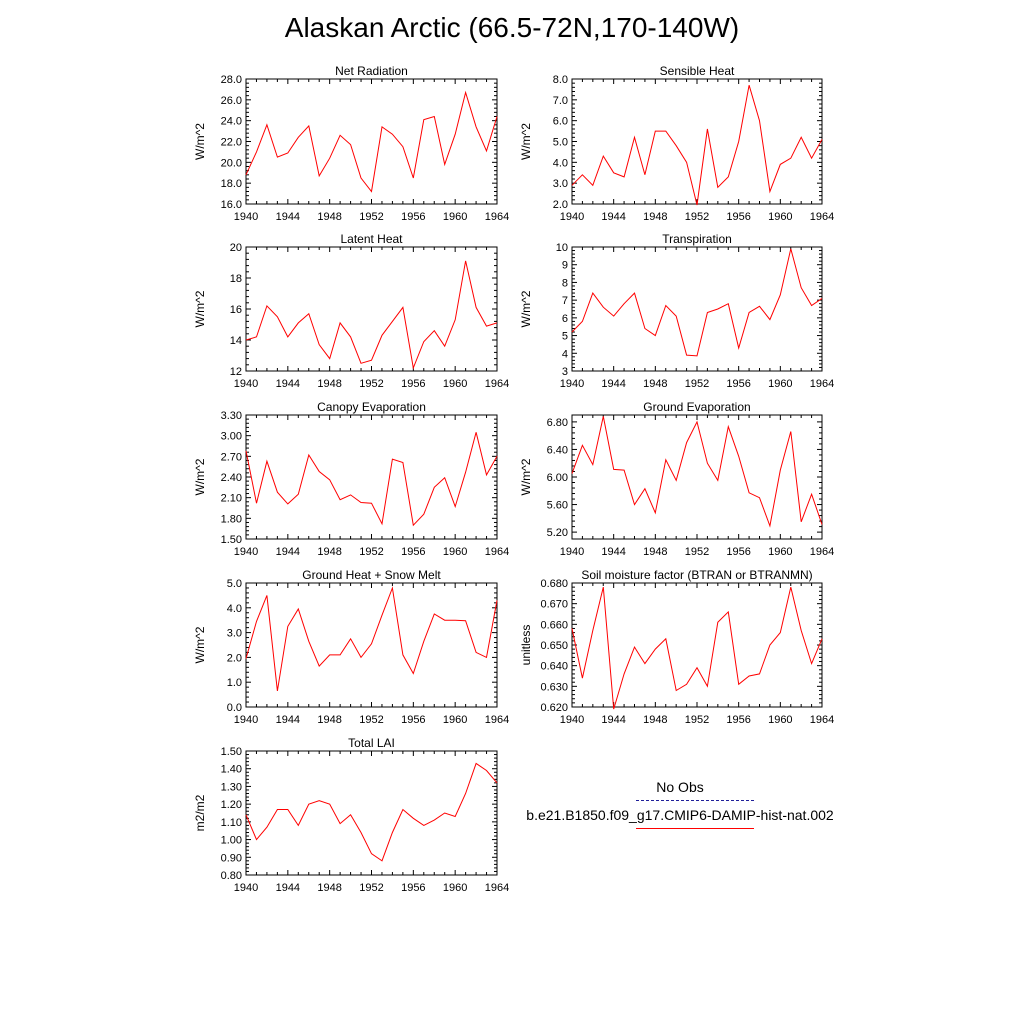 This screenshot has height=1024, width=1024. What do you see at coordinates (697, 71) in the screenshot?
I see `panel-title: Sensible Heat` at bounding box center [697, 71].